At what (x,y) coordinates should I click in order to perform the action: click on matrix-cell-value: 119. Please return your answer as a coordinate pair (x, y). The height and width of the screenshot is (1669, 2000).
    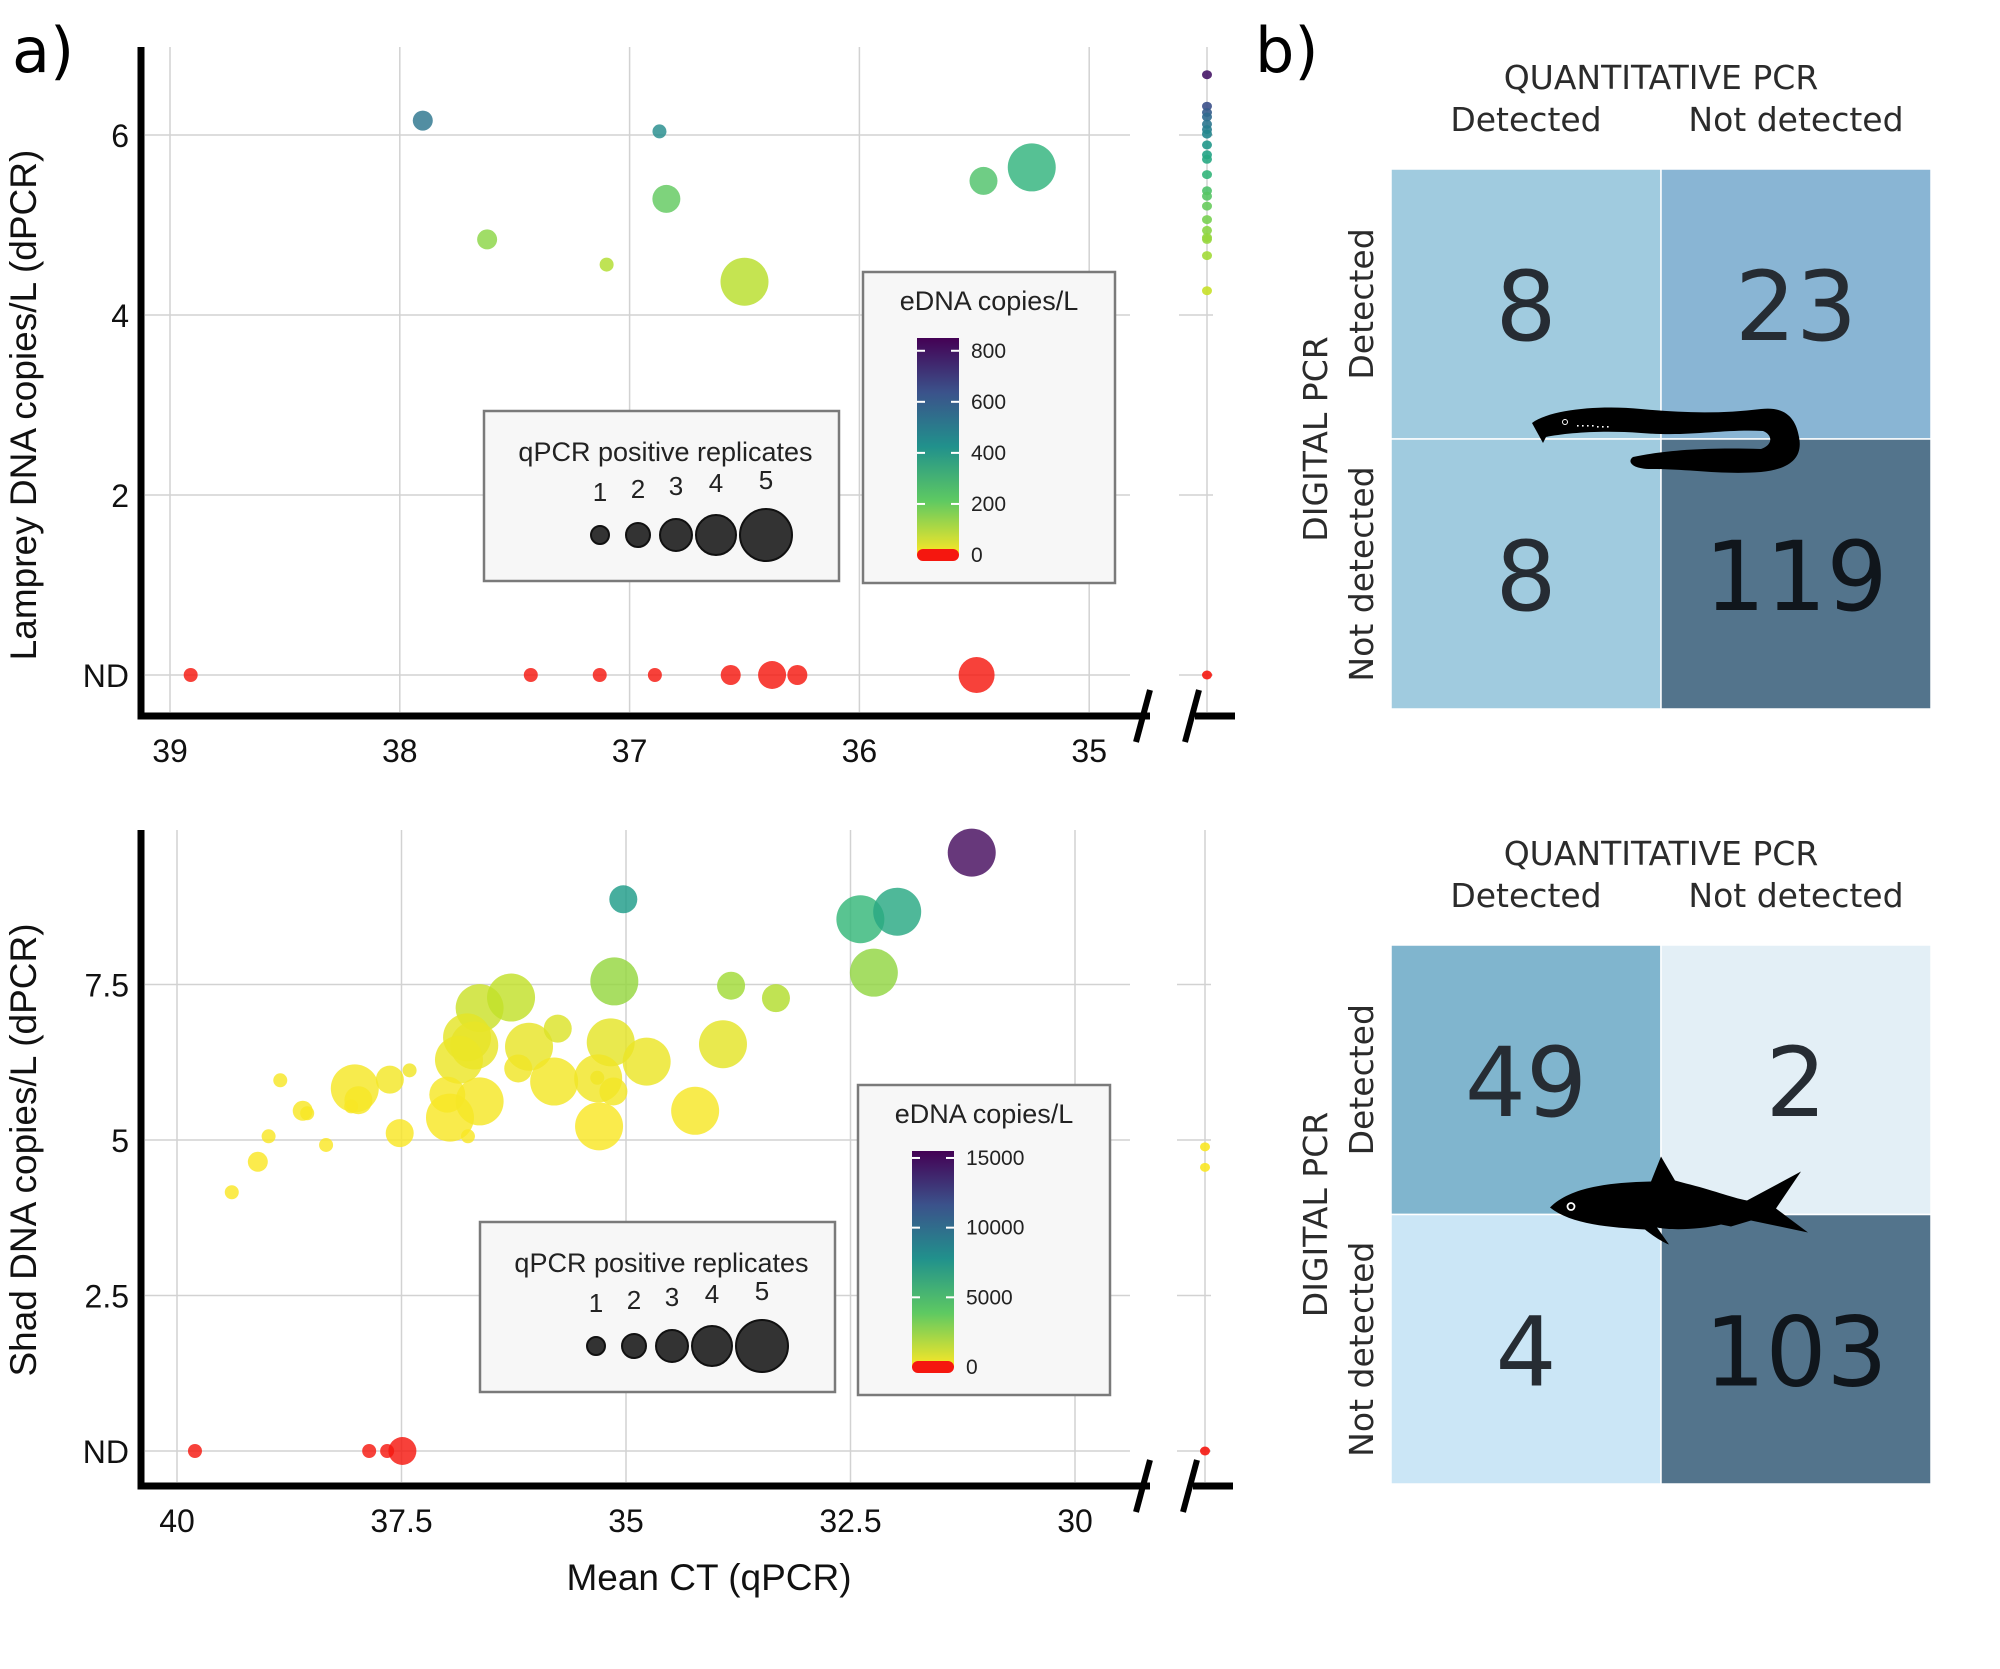
    Looking at the image, I should click on (1795, 577).